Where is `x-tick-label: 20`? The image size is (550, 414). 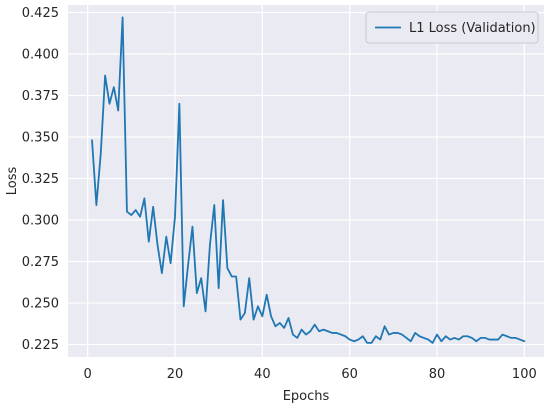 x-tick-label: 20 is located at coordinates (175, 374).